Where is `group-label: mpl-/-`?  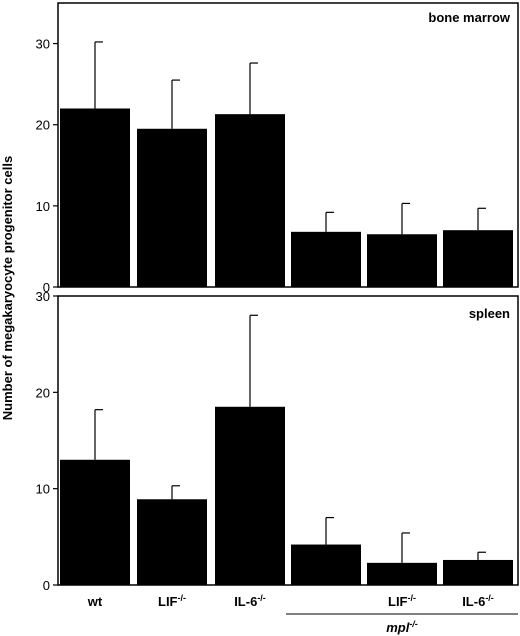
group-label: mpl-/- is located at coordinates (402, 627).